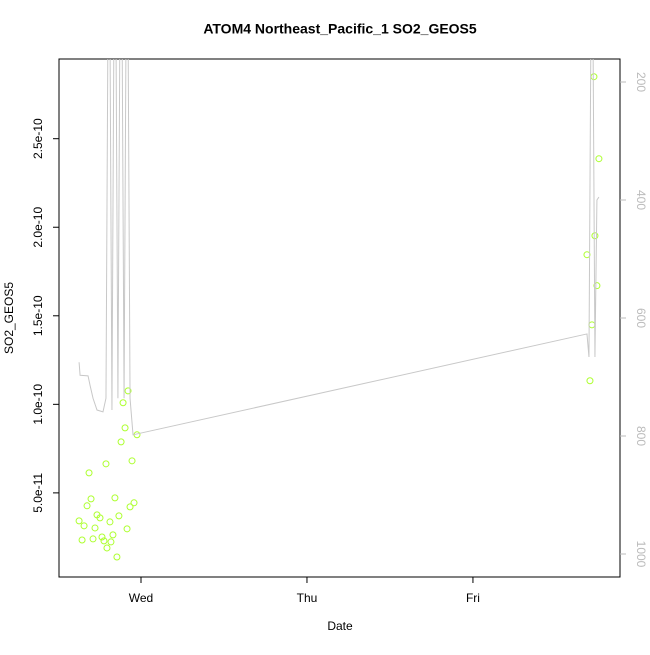 Image resolution: width=650 pixels, height=655 pixels. Describe the element at coordinates (641, 436) in the screenshot. I see `y2-tick-label: 800` at that location.